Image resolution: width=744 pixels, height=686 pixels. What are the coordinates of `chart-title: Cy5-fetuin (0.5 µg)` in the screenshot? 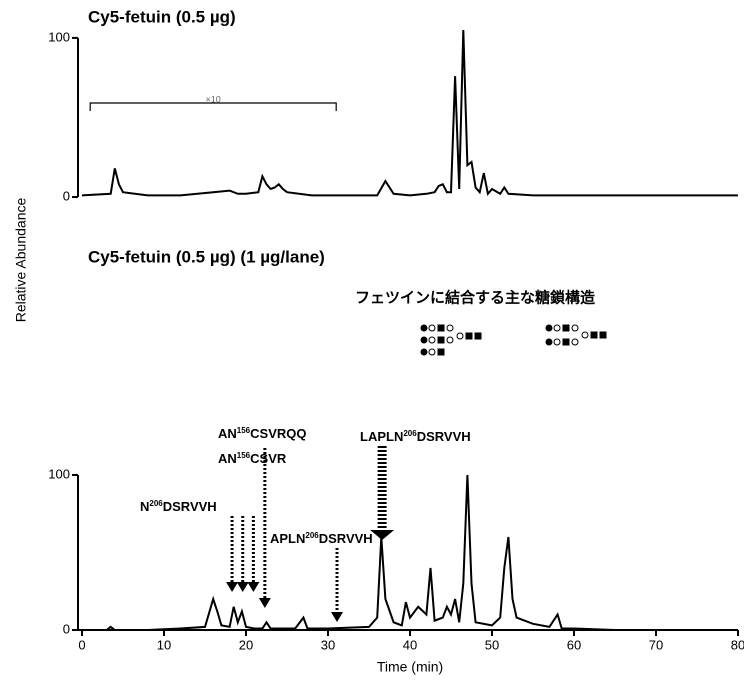 It's located at (162, 16).